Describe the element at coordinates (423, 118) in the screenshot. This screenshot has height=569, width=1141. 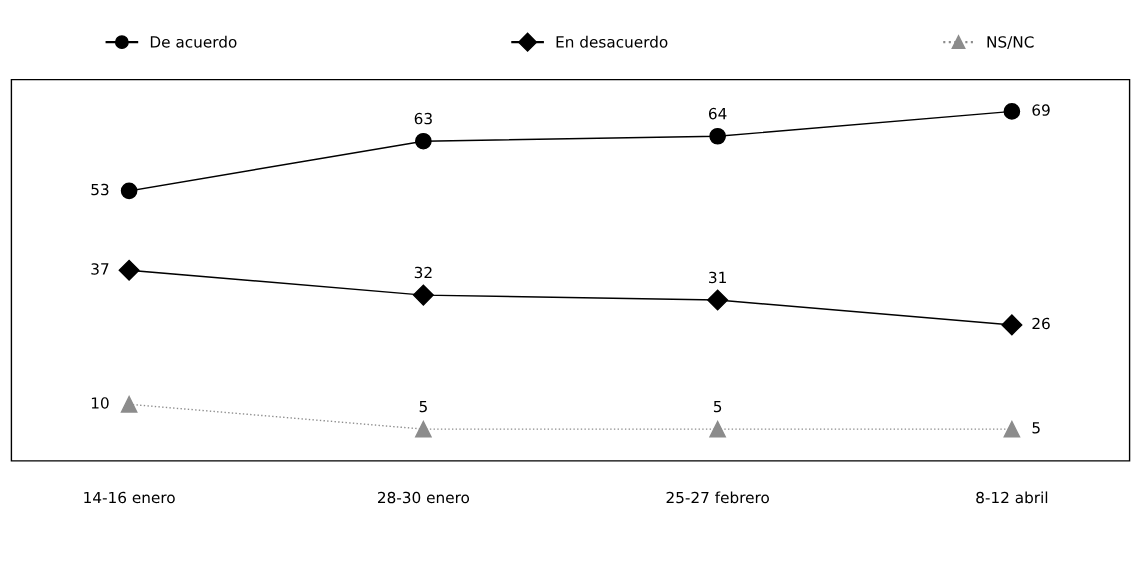
I see `data-label: 63` at that location.